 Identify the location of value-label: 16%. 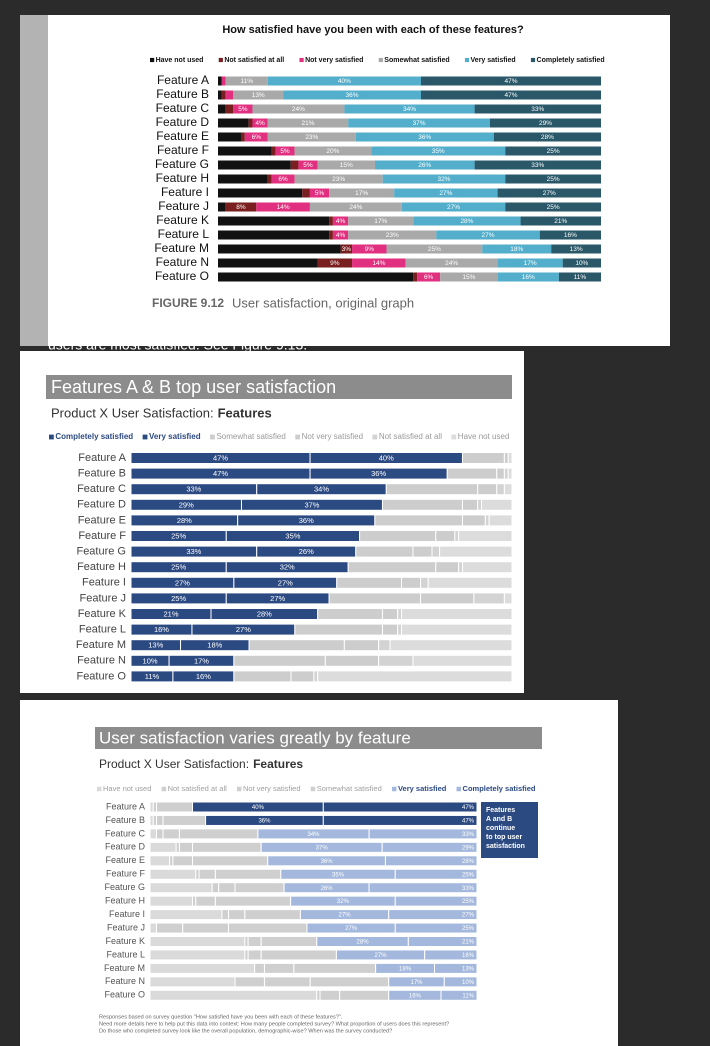
(415, 996).